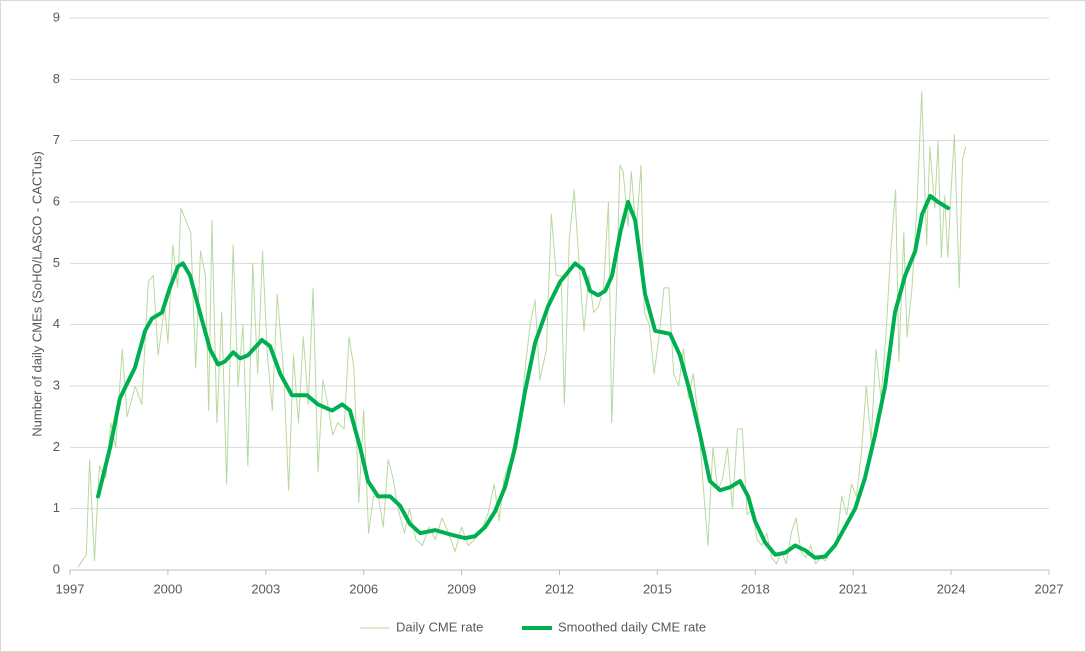 The width and height of the screenshot is (1086, 652). What do you see at coordinates (70, 588) in the screenshot?
I see `x-tick-label: 1997` at bounding box center [70, 588].